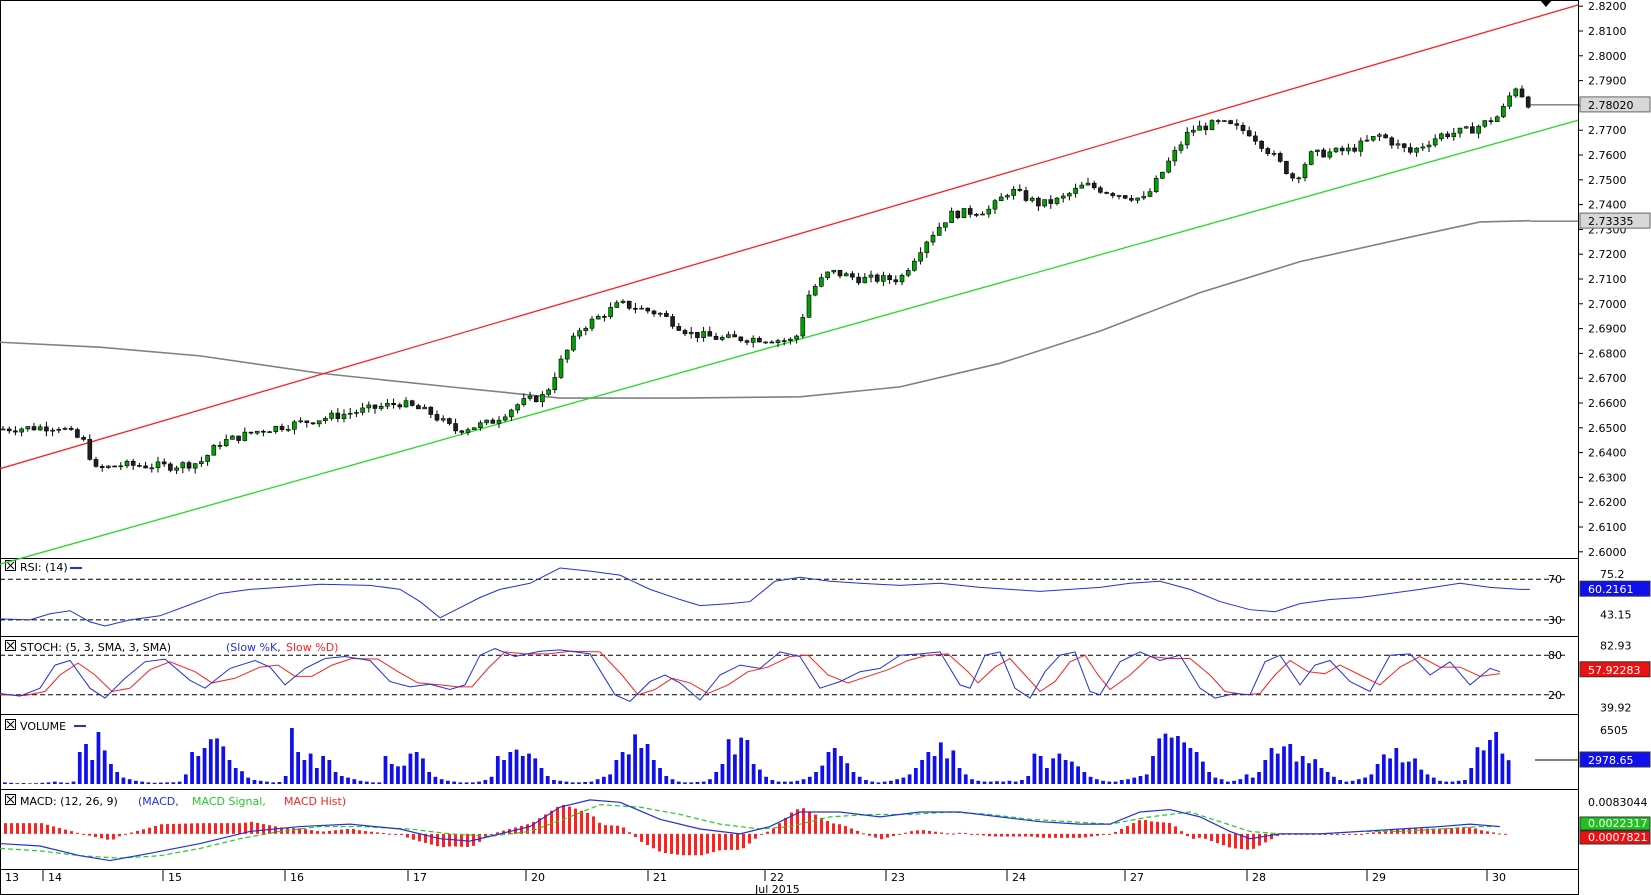 This screenshot has height=895, width=1651. What do you see at coordinates (1616, 645) in the screenshot?
I see `stoch-tick-label: 82.93` at bounding box center [1616, 645].